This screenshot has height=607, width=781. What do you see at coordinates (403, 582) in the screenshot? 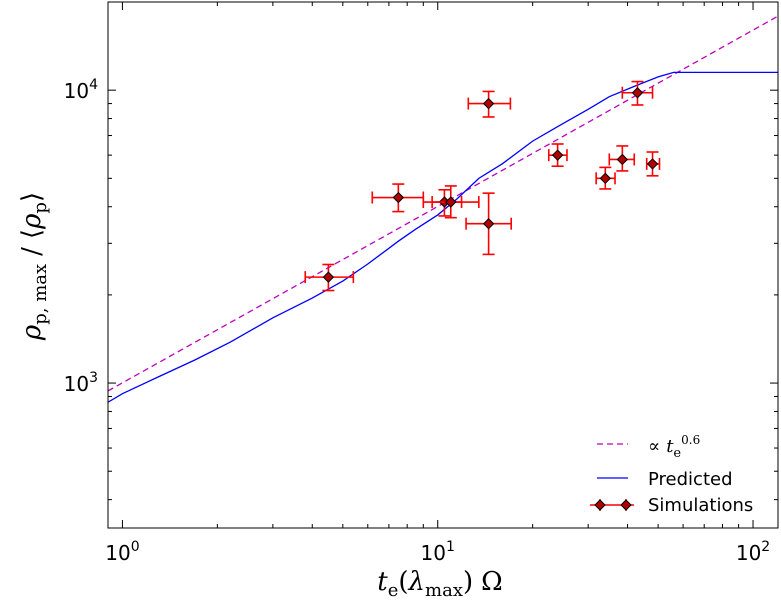
I see `x-label-paren-open: (` at bounding box center [403, 582].